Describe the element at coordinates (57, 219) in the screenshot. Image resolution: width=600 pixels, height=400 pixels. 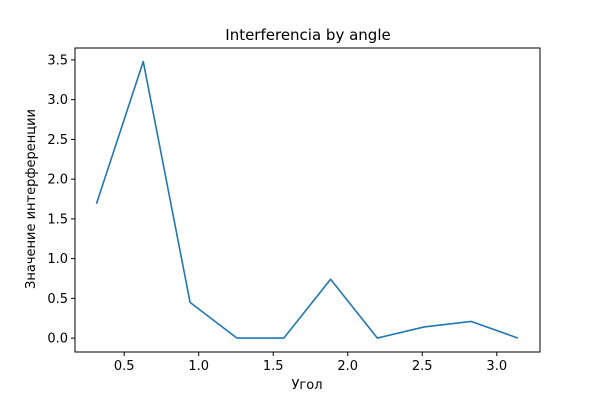
I see `y-tick-label: 1.5` at that location.